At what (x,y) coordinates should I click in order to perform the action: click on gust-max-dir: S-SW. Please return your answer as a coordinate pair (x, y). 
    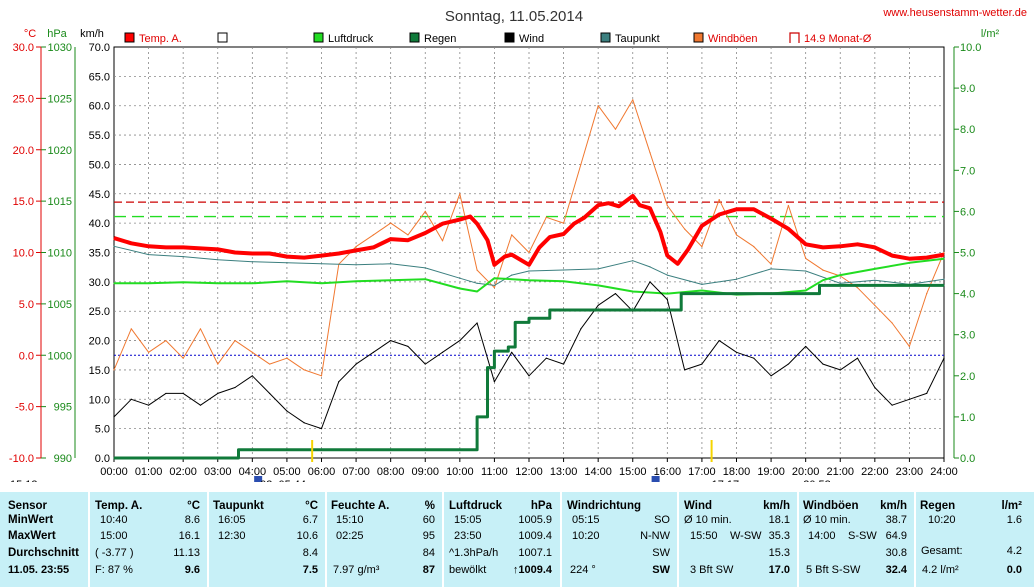
    Looking at the image, I should click on (862, 536).